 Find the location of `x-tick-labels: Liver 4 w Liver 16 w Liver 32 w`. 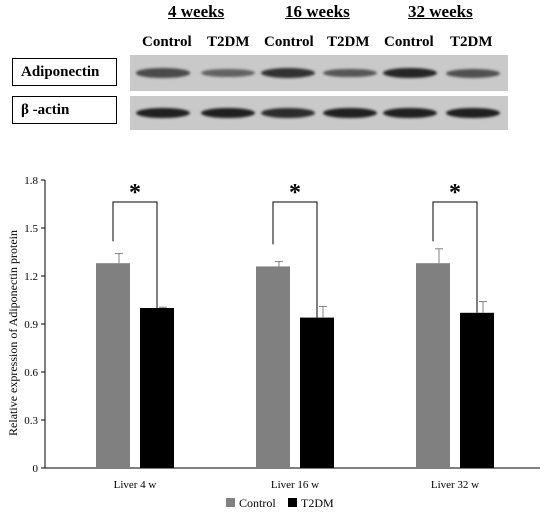

x-tick-labels: Liver 4 w Liver 16 w Liver 32 w is located at coordinates (297, 485).